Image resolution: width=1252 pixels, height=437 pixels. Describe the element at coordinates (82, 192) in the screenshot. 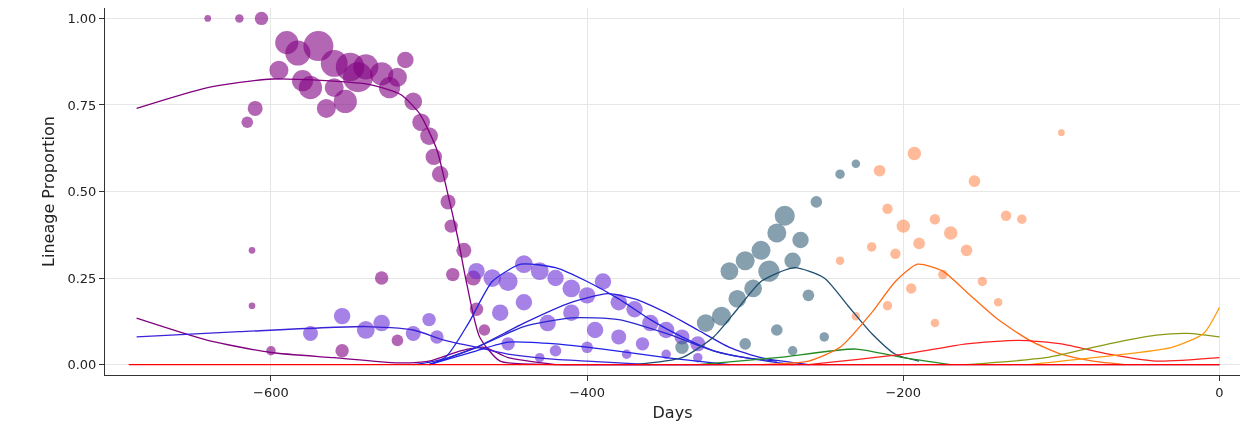

I see `y-tick-label: 0.50` at that location.